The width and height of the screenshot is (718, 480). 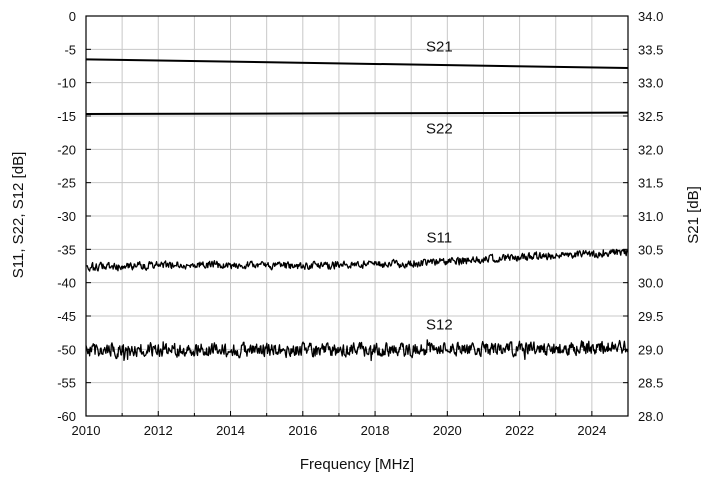 I want to click on right-y-tick-label: 31.5, so click(x=650, y=183).